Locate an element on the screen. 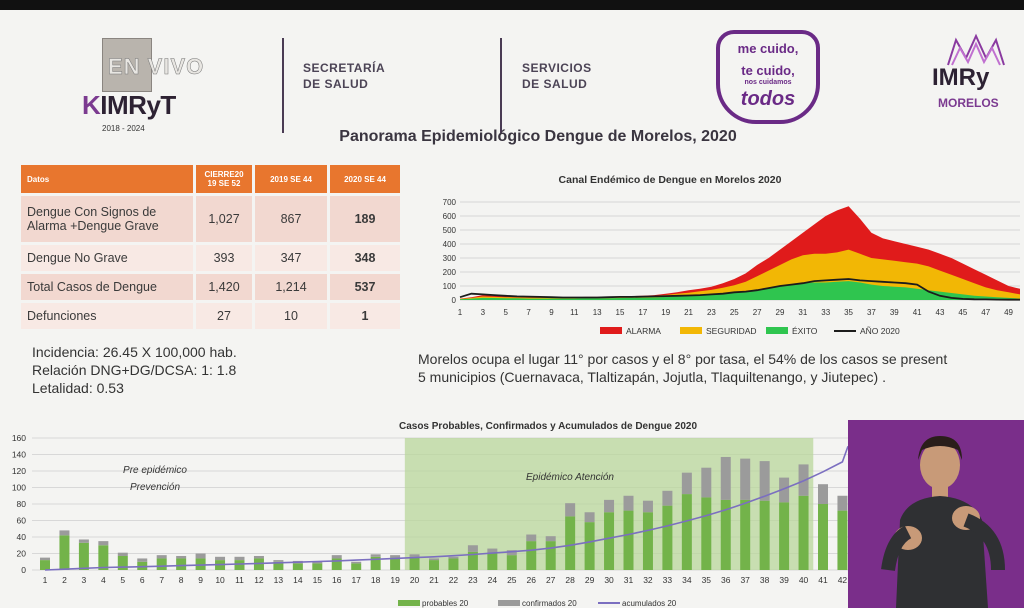 The height and width of the screenshot is (608, 1024). x-tick-label: 39 is located at coordinates (894, 312).